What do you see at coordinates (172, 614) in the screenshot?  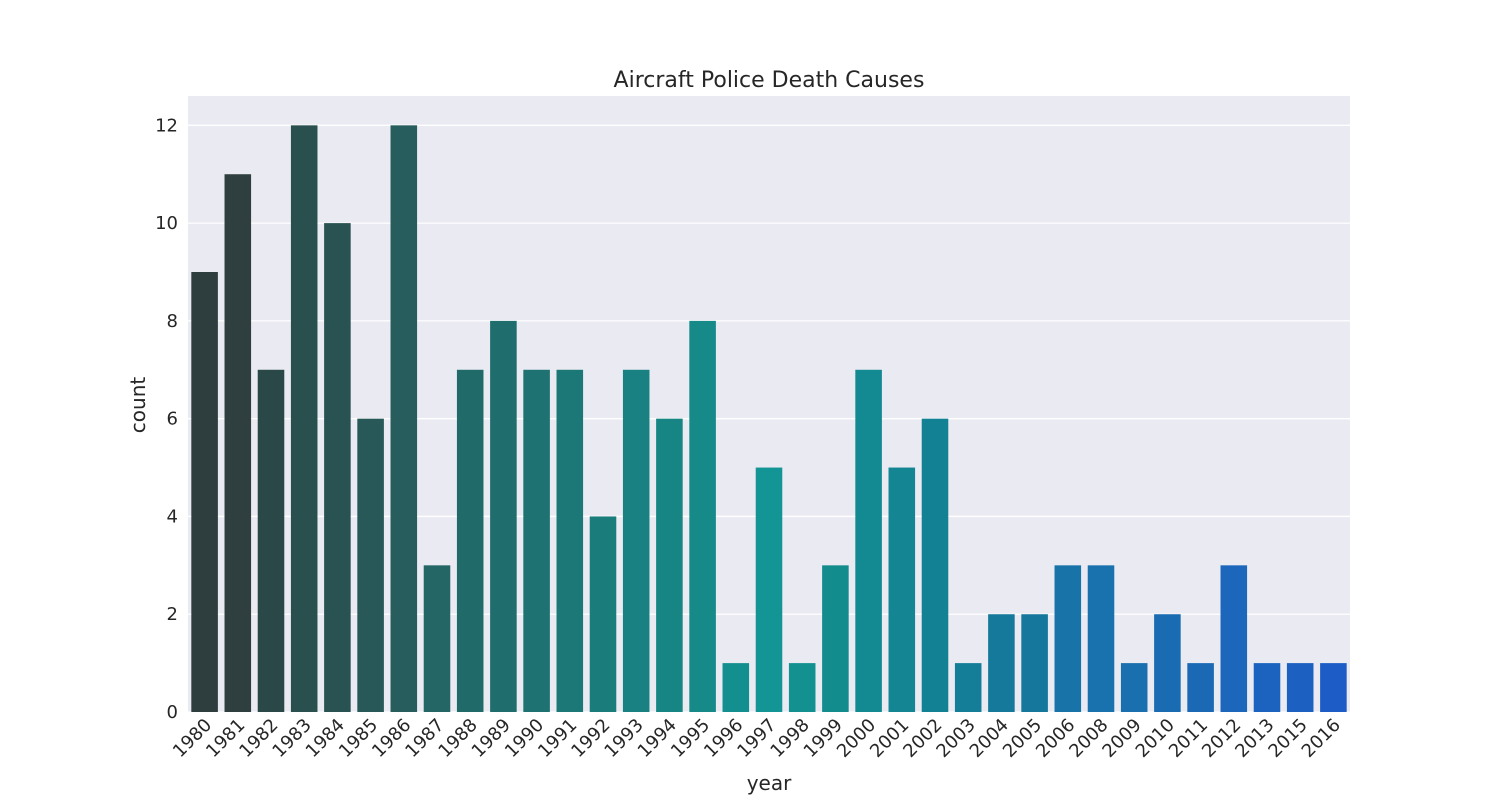 I see `y-tick-label: 2` at bounding box center [172, 614].